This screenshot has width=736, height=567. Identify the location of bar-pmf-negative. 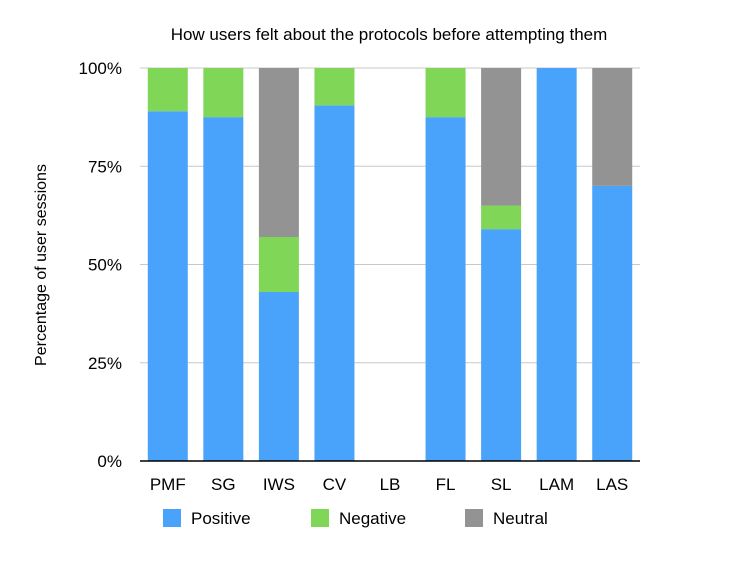
(167, 90).